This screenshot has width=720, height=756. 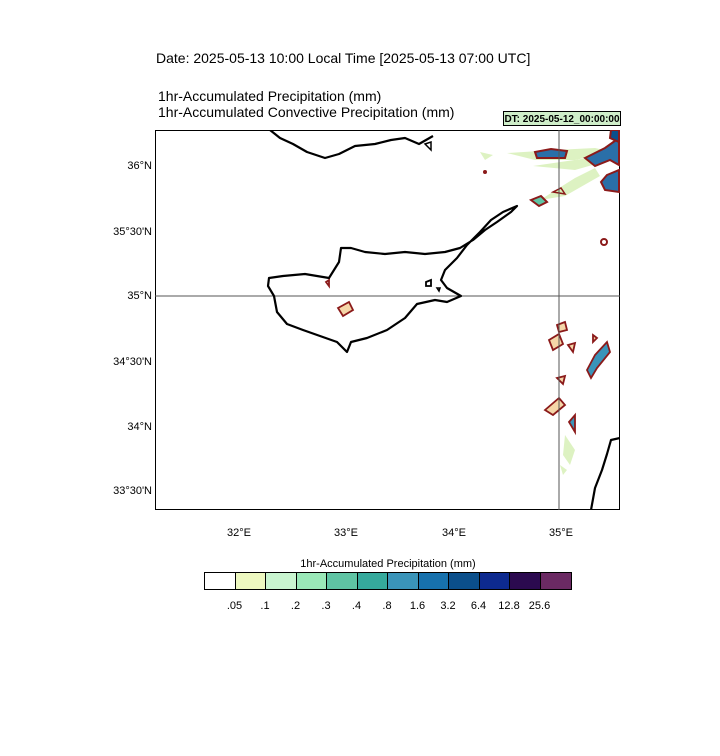 I want to click on legend-tick-label: .05, so click(x=234, y=606).